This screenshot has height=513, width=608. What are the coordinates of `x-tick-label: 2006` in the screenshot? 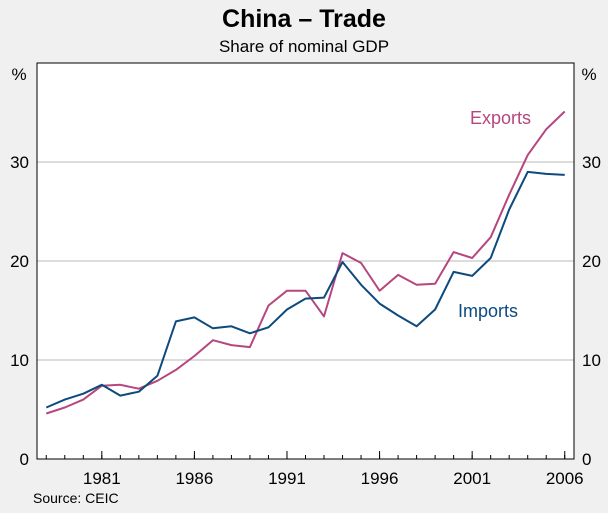 It's located at (565, 478).